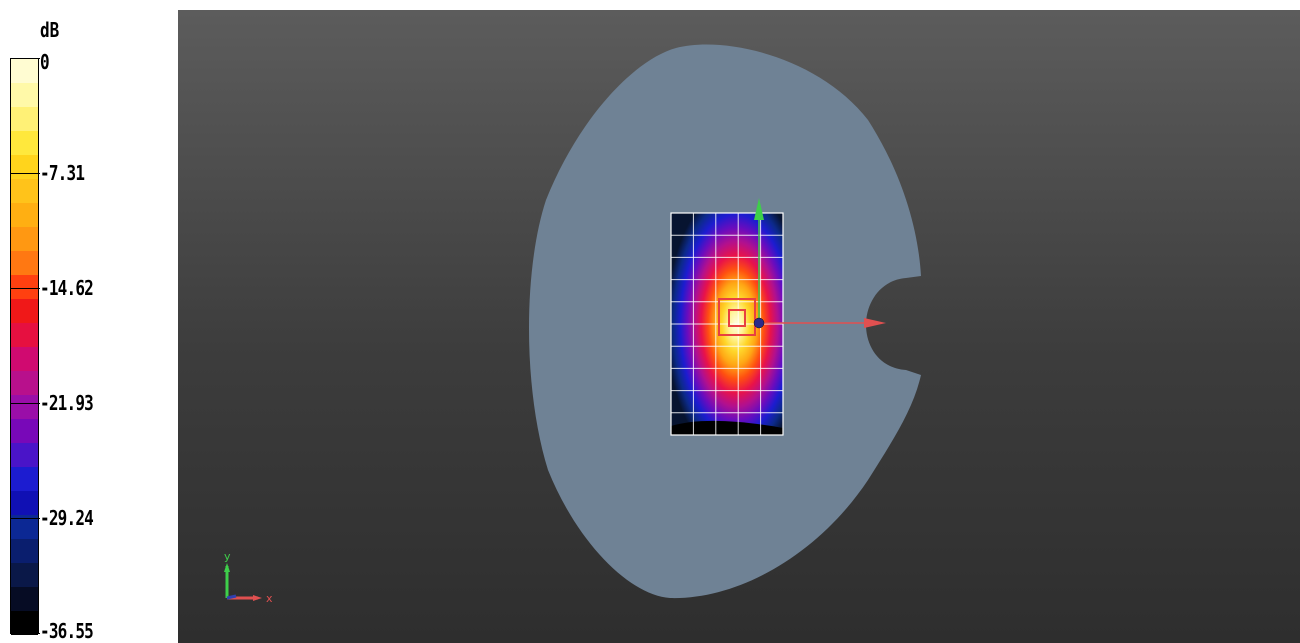  Describe the element at coordinates (759, 209) in the screenshot. I see `y-axis-arrowhead` at that location.